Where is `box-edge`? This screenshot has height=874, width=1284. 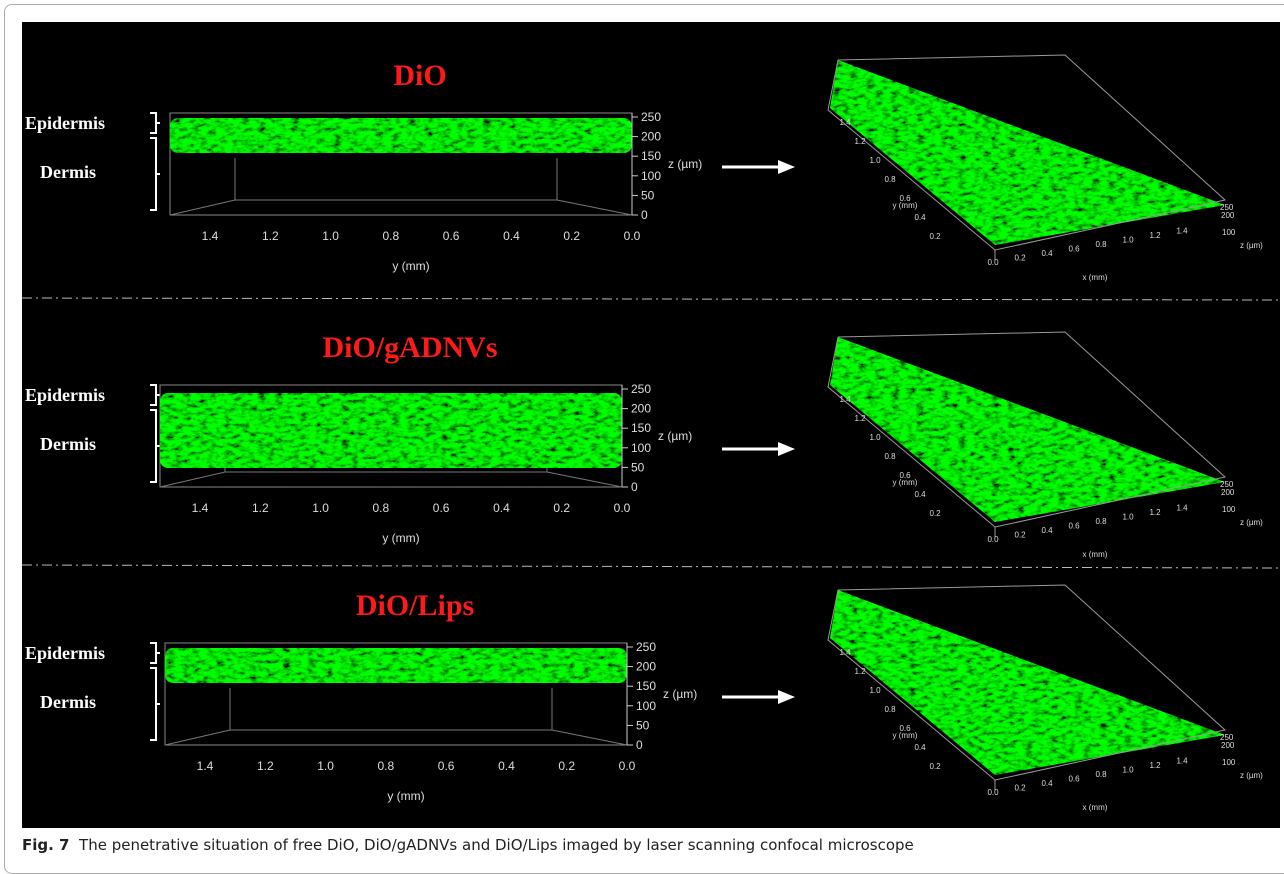 box-edge is located at coordinates (401, 207).